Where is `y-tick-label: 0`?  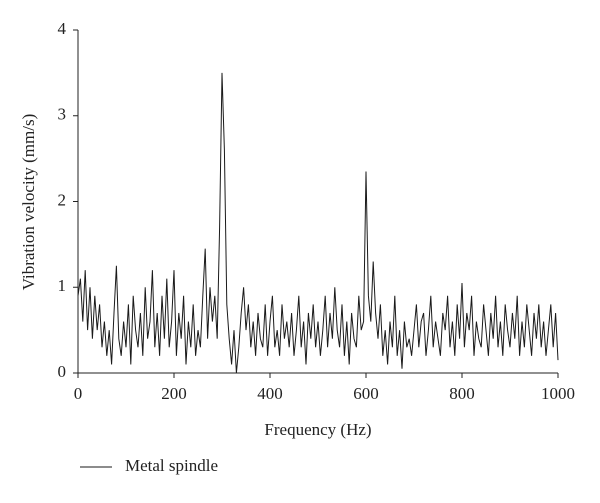
y-tick-label: 0 is located at coordinates (62, 371).